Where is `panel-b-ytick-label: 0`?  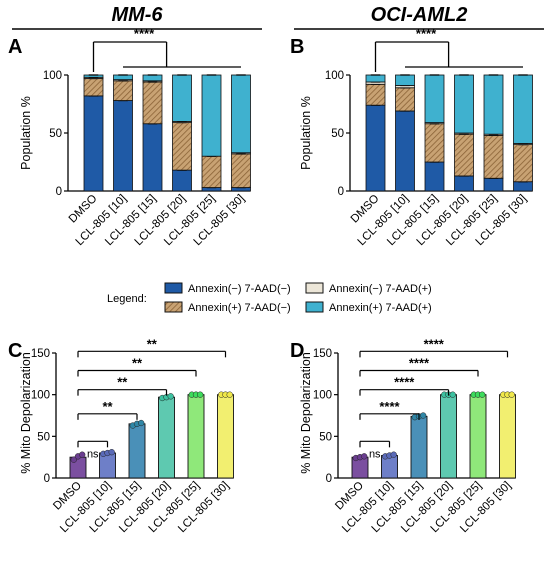
panel-b-ytick-label: 0 is located at coordinates (341, 192).